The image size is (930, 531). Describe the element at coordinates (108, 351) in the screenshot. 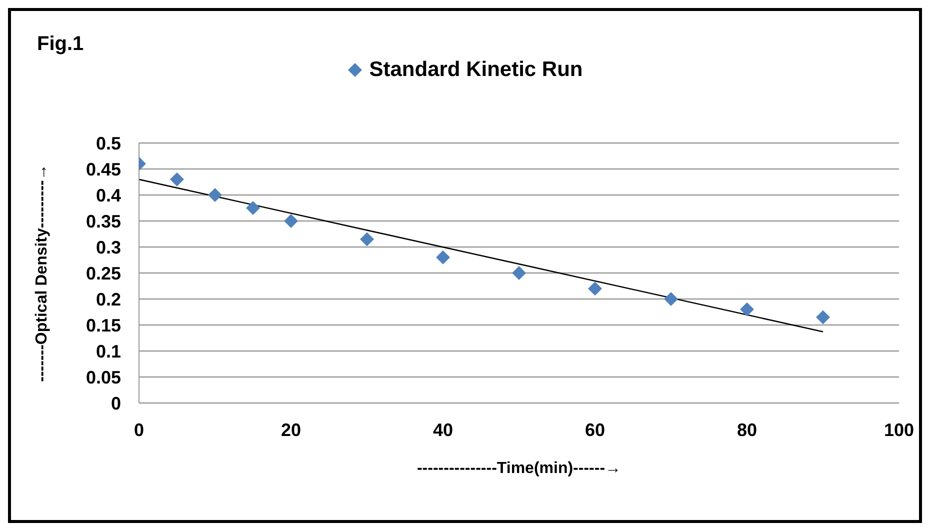

I see `y-tick-label: 0.1` at that location.